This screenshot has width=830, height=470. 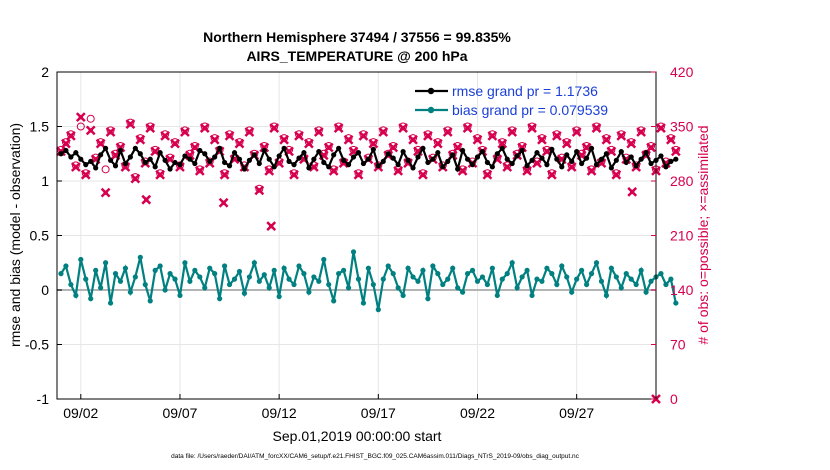 I want to click on left-tick-label: 1, so click(x=45, y=181).